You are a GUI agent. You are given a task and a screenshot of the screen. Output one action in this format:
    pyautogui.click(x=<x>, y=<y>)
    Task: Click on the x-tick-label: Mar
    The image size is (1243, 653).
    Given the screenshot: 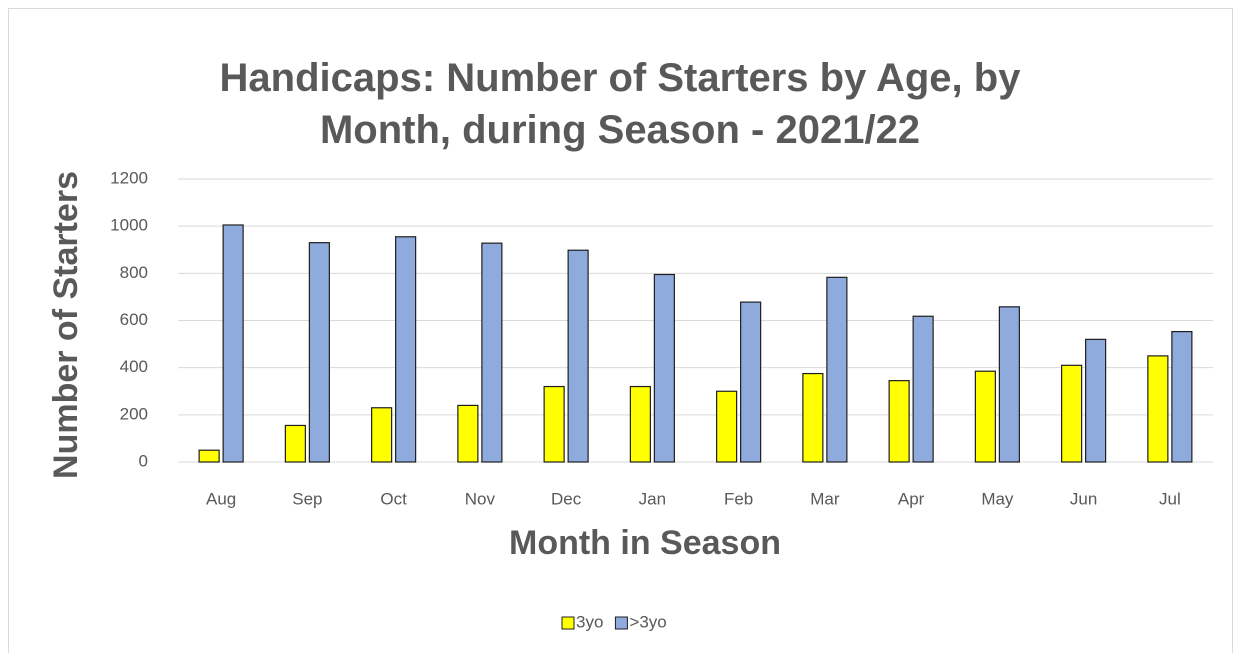 What is the action you would take?
    pyautogui.click(x=825, y=498)
    